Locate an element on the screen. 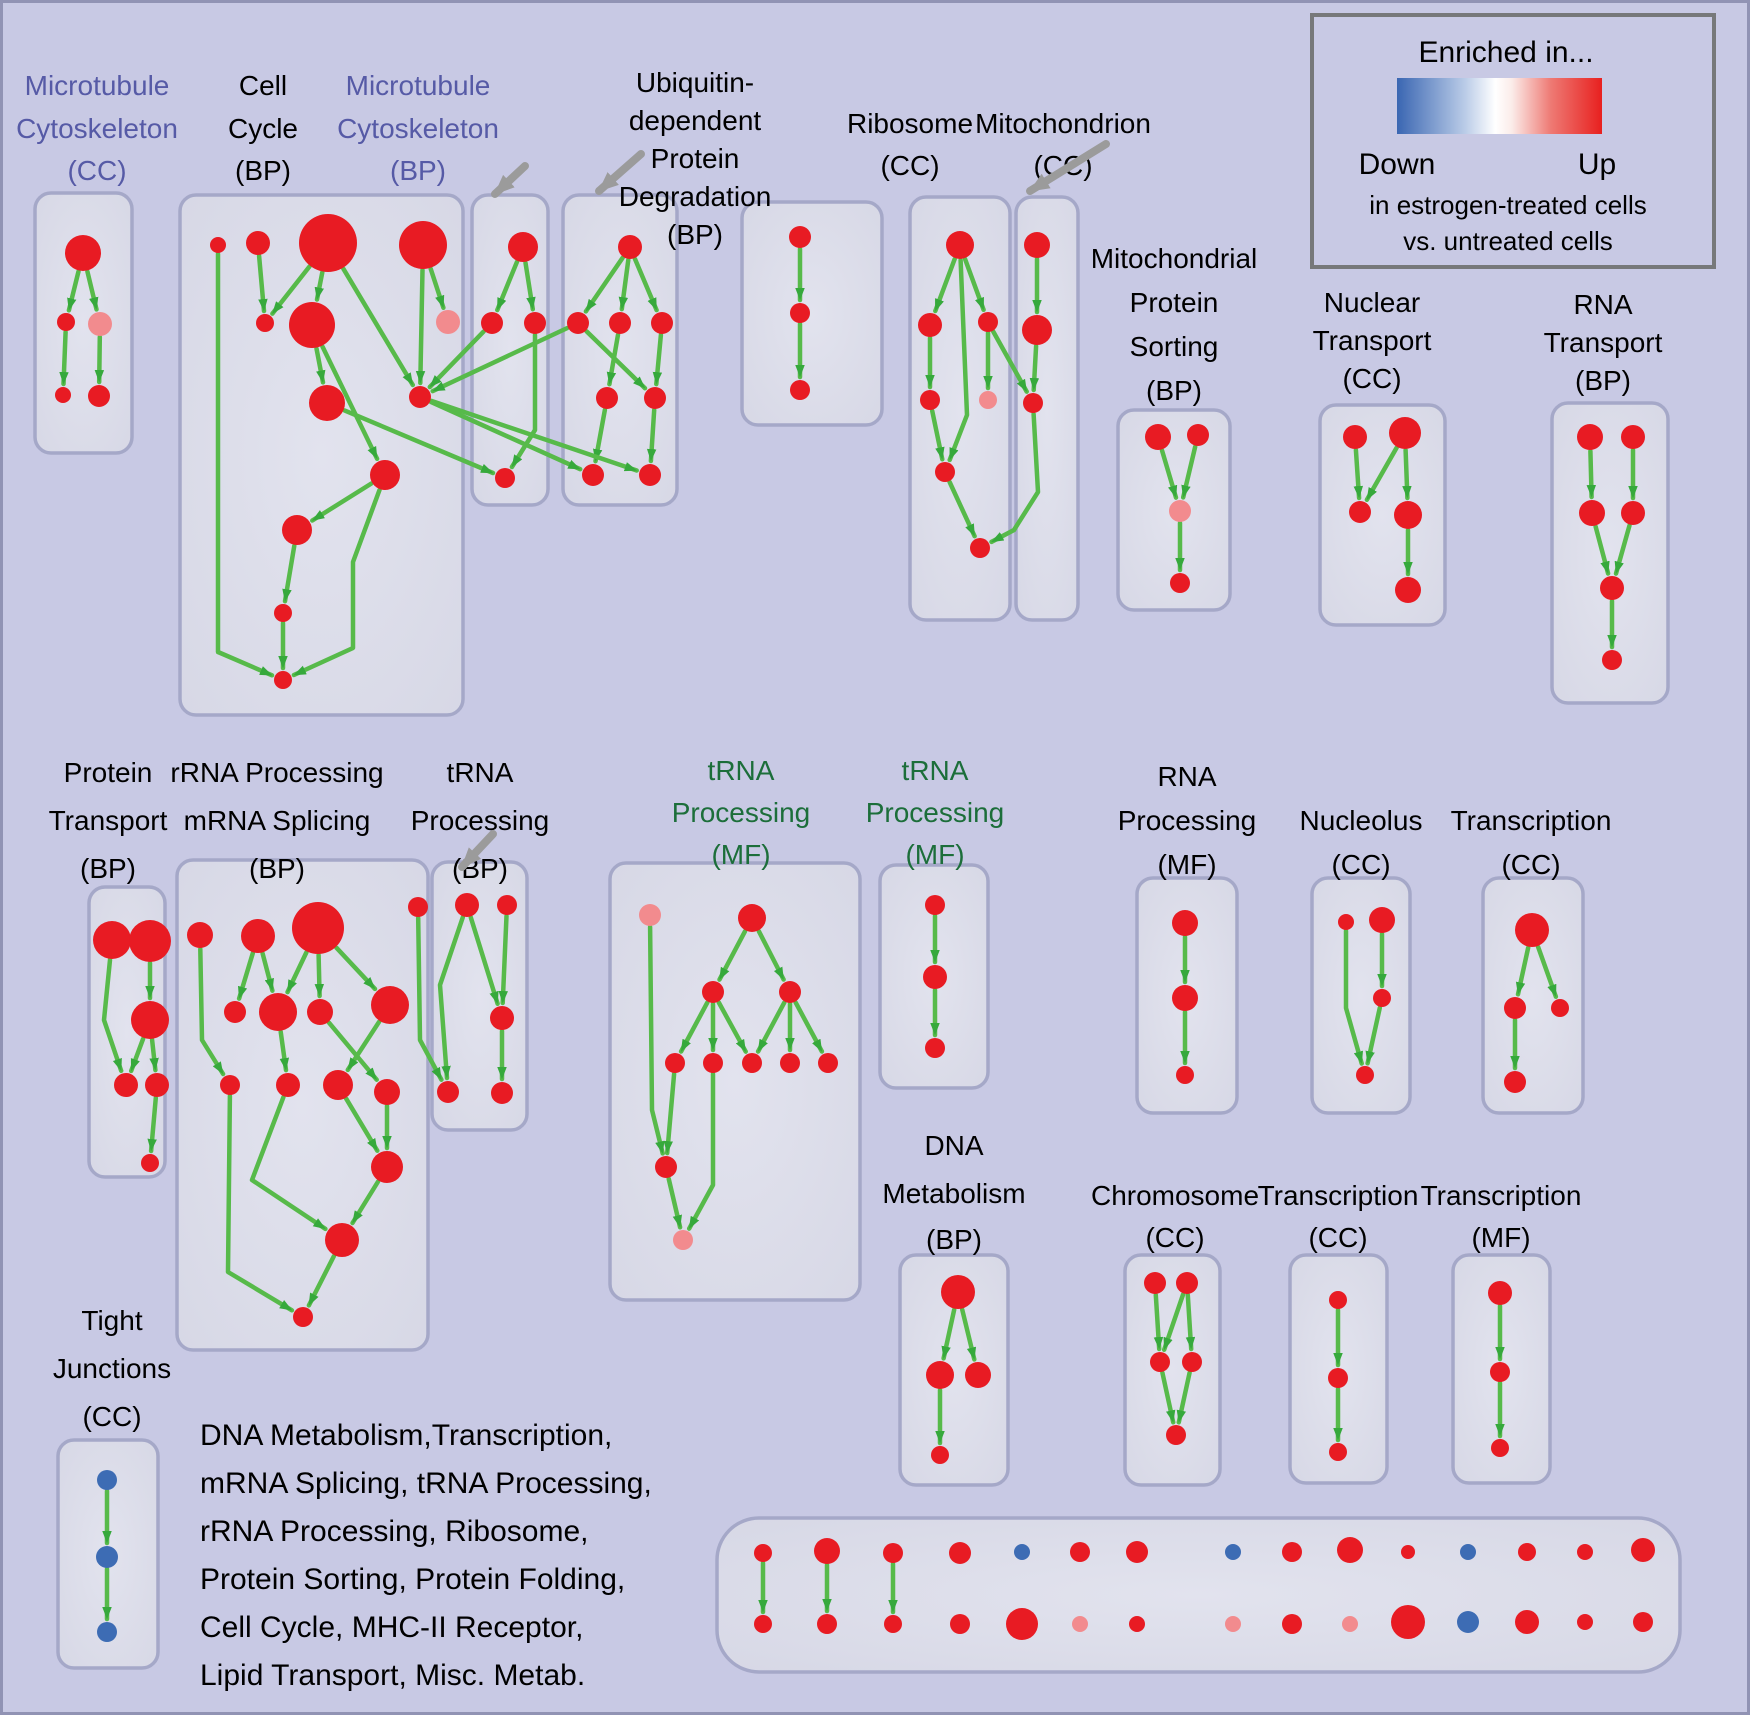  group-box-microtubule-cc is located at coordinates (83, 323).